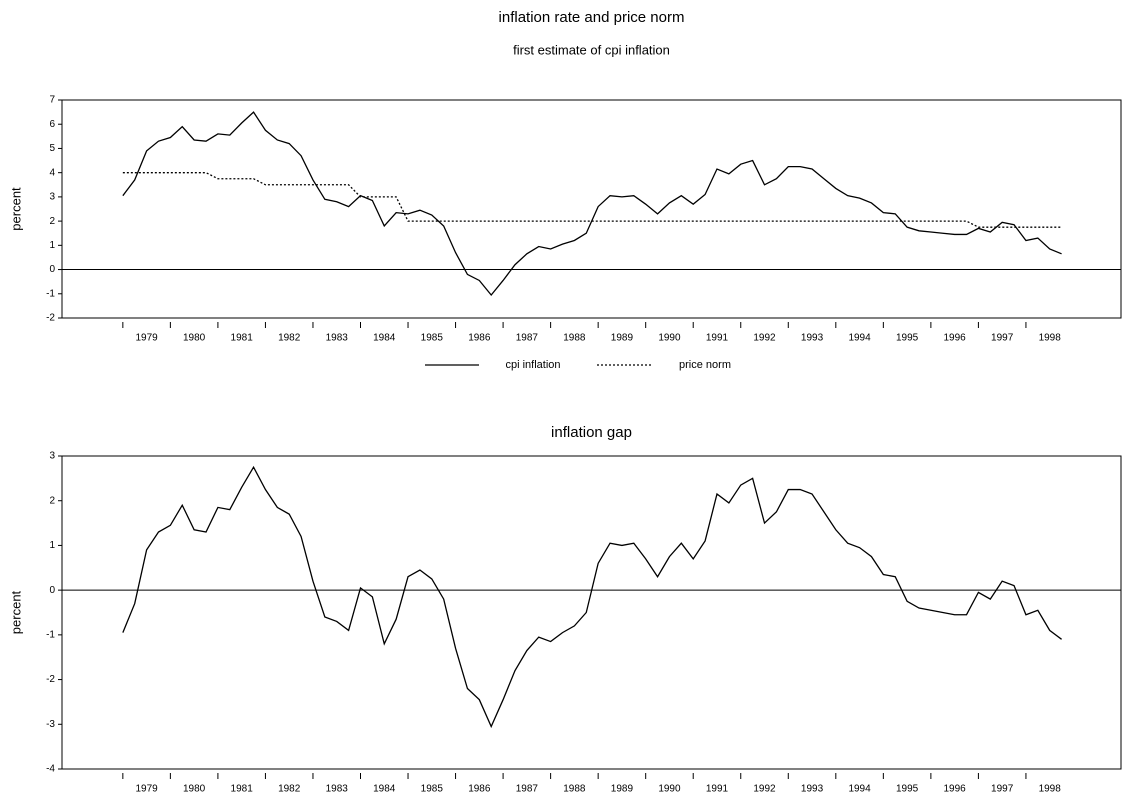 Image resolution: width=1124 pixels, height=802 pixels. What do you see at coordinates (52, 148) in the screenshot?
I see `y-tick-label: 5` at bounding box center [52, 148].